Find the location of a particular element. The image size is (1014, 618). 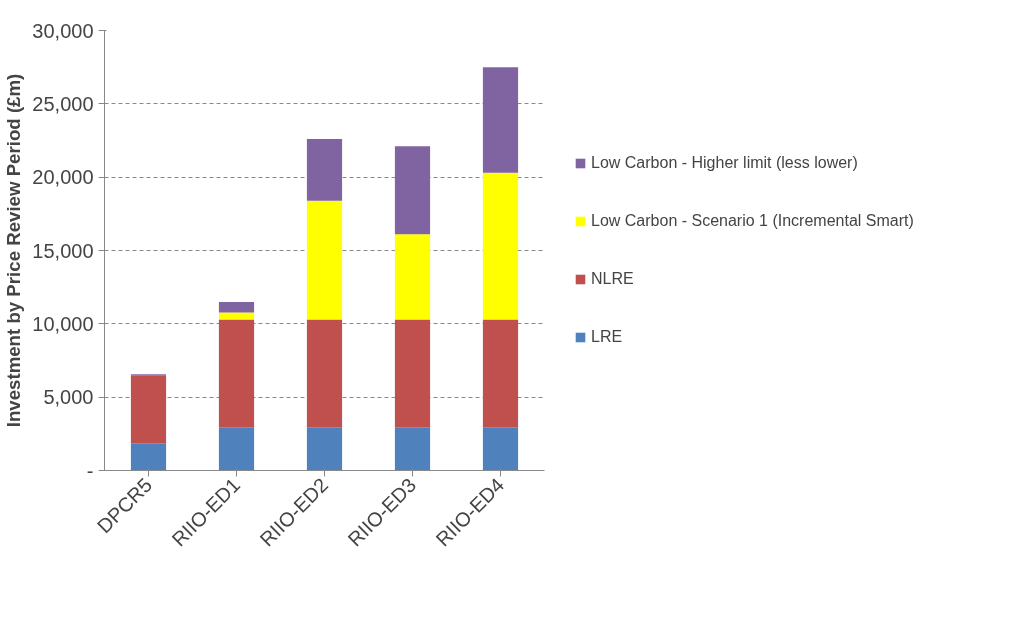

y-tick-label: 10,000 is located at coordinates (63, 323).